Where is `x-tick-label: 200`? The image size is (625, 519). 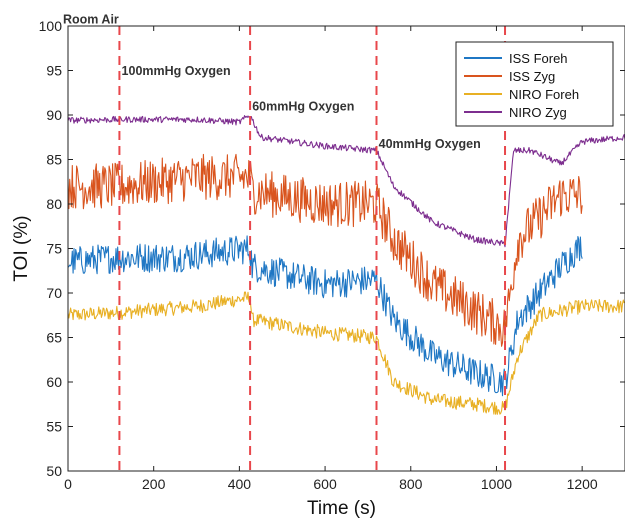
x-tick-label: 200 is located at coordinates (154, 484).